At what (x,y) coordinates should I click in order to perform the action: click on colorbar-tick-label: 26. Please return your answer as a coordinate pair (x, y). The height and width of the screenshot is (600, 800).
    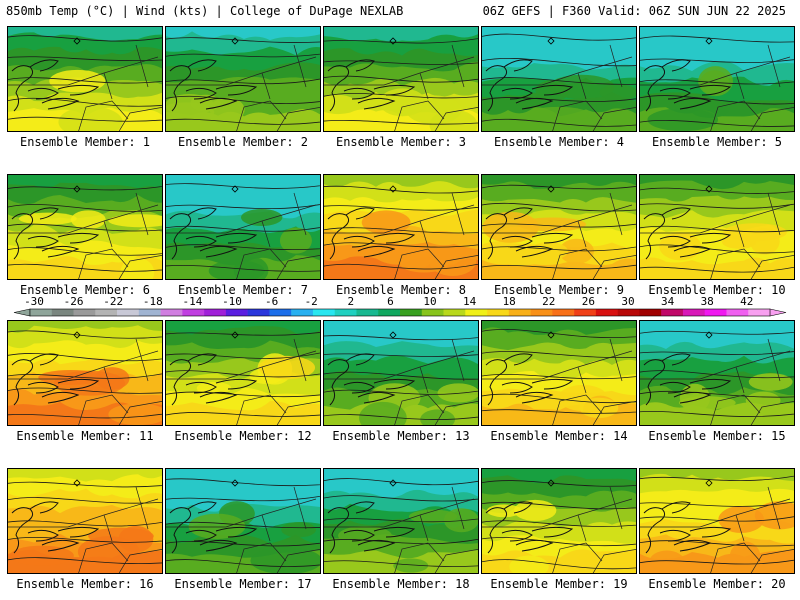
    Looking at the image, I should click on (588, 301).